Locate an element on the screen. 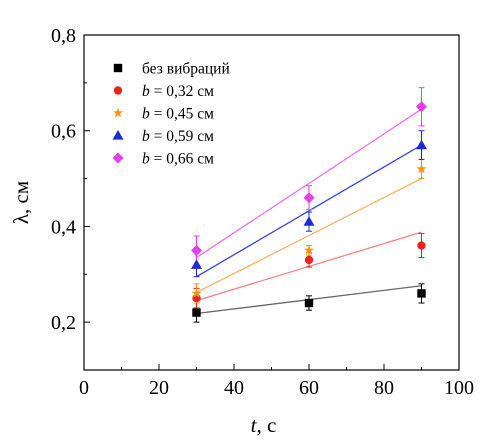 The width and height of the screenshot is (487, 443). x-axis-label: t, с is located at coordinates (264, 425).